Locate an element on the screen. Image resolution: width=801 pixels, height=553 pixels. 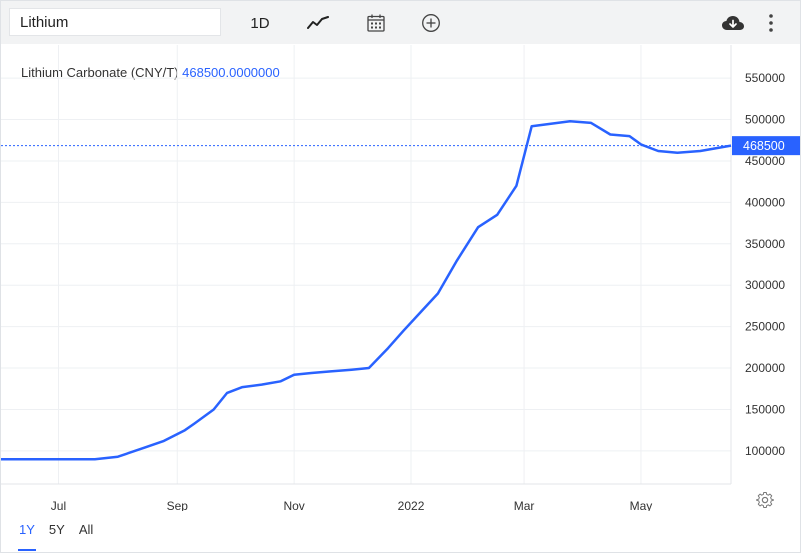
x-tick-label: Jul is located at coordinates (58, 505).